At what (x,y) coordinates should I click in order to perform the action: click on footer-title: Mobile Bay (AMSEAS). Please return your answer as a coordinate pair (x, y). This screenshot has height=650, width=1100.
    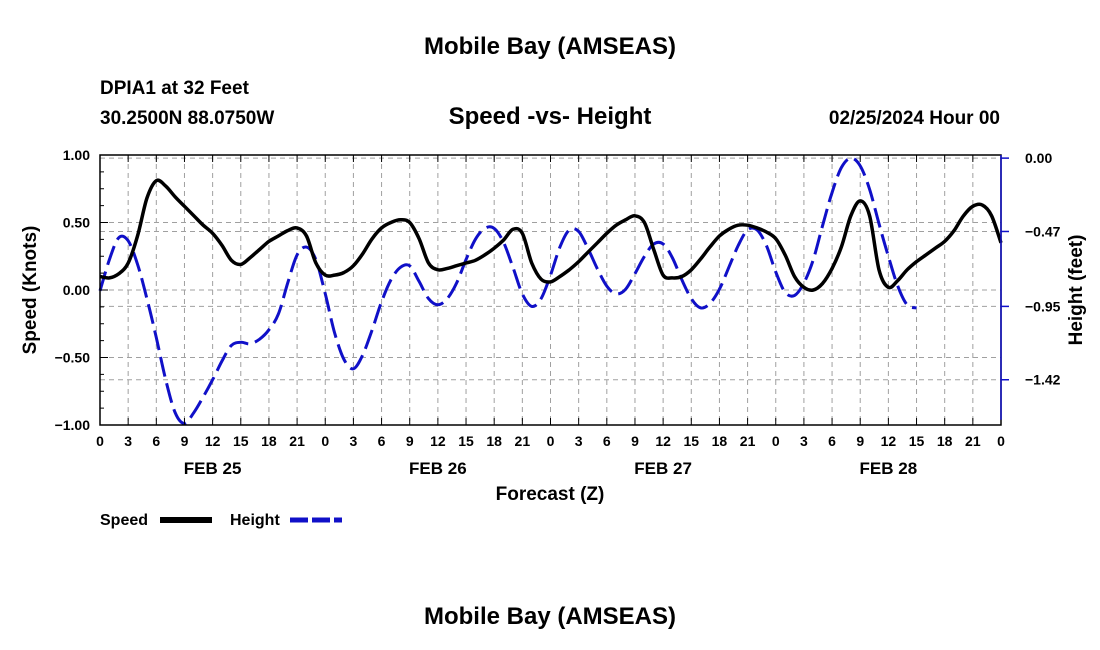
    Looking at the image, I should click on (550, 616).